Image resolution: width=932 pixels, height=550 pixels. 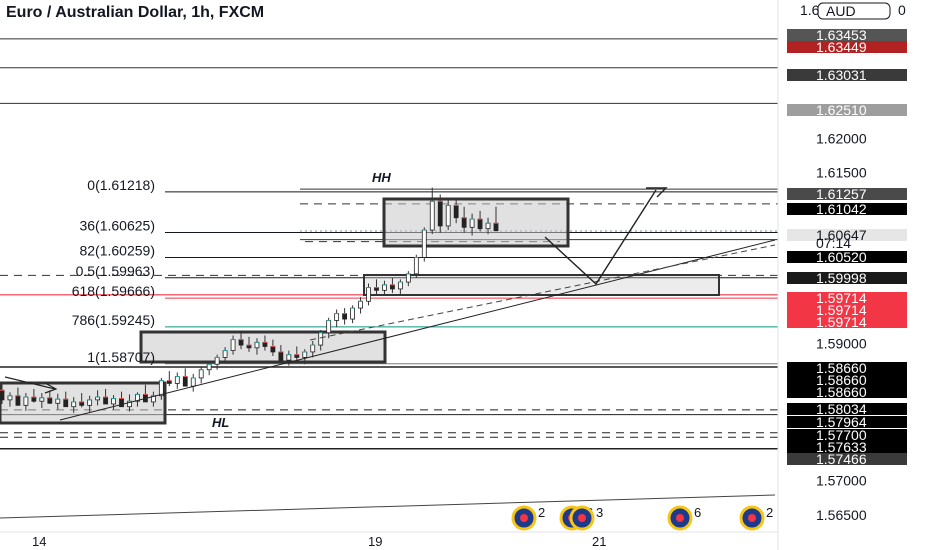 What do you see at coordinates (113, 320) in the screenshot?
I see `fib-label: 786(1.59245)` at bounding box center [113, 320].